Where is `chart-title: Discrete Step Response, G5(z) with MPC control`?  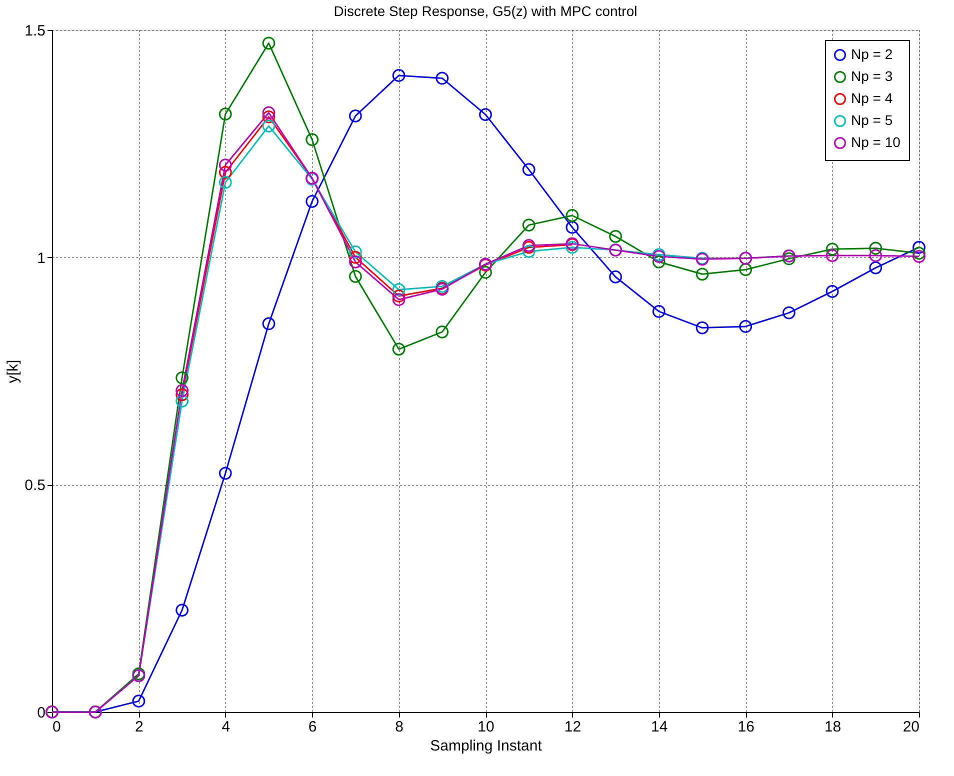
chart-title: Discrete Step Response, G5(z) with MPC control is located at coordinates (486, 11).